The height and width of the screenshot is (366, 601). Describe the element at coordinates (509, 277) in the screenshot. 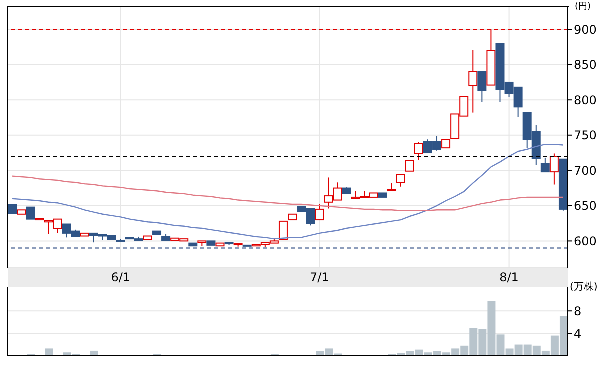

I see `x-tick-label: 8/1` at that location.